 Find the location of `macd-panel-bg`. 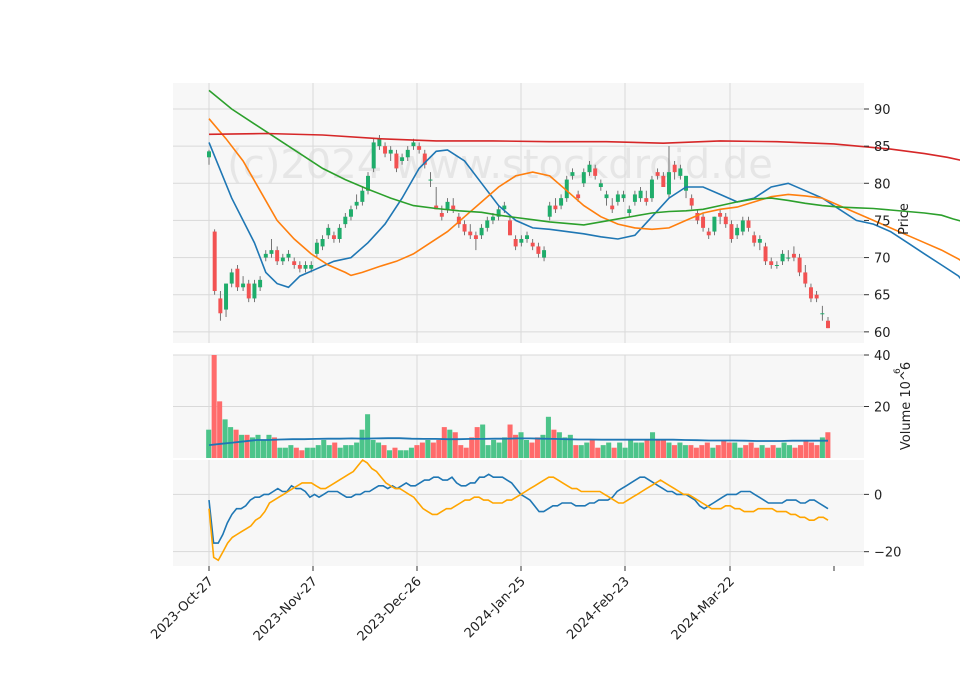

macd-panel-bg is located at coordinates (518, 513).